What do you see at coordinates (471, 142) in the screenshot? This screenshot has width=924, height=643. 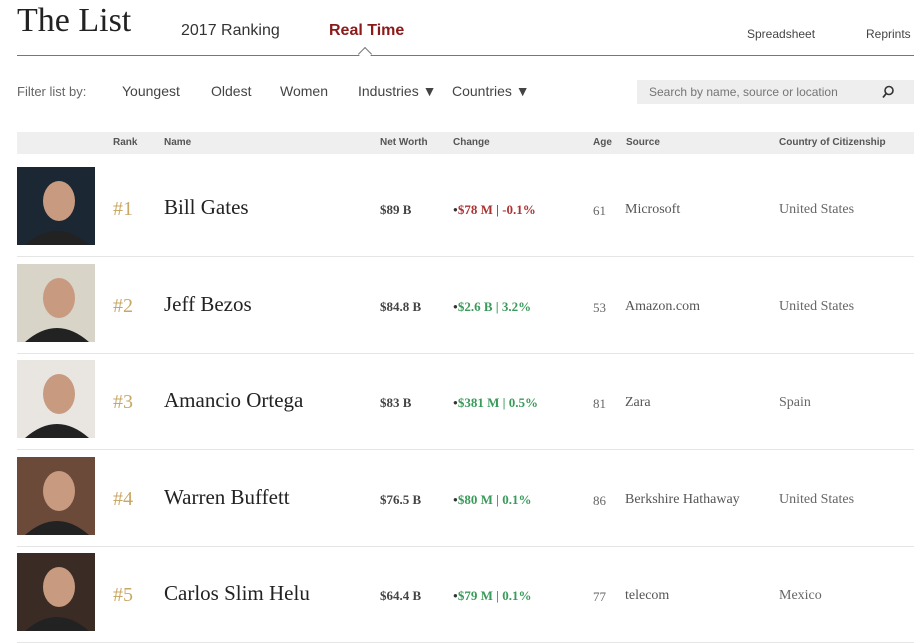 I see `col-change: Change` at bounding box center [471, 142].